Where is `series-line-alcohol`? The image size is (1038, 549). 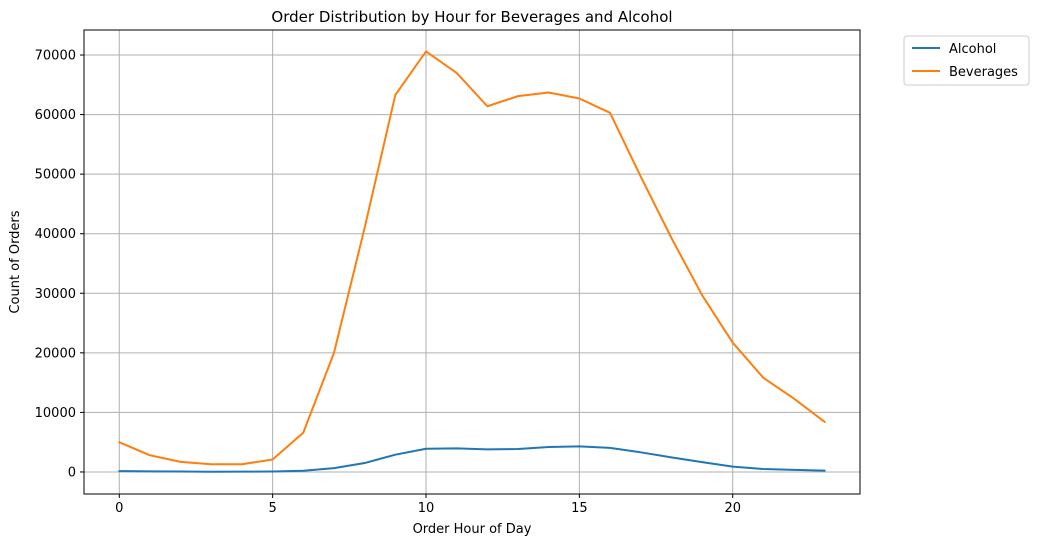 series-line-alcohol is located at coordinates (472, 459).